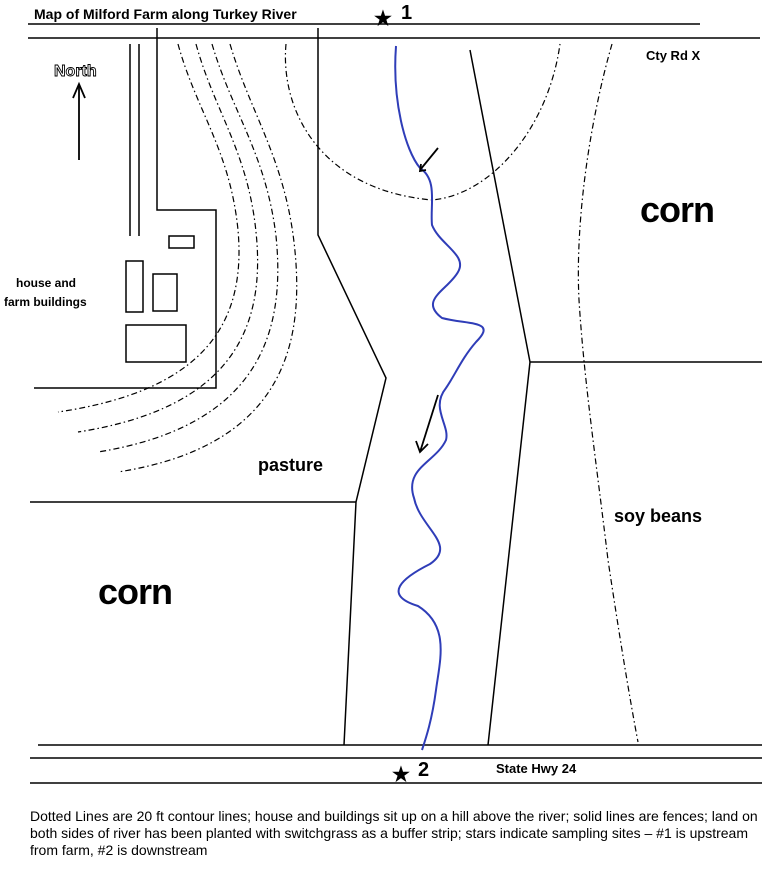  What do you see at coordinates (394, 31) in the screenshot?
I see `county-road-x` at bounding box center [394, 31].